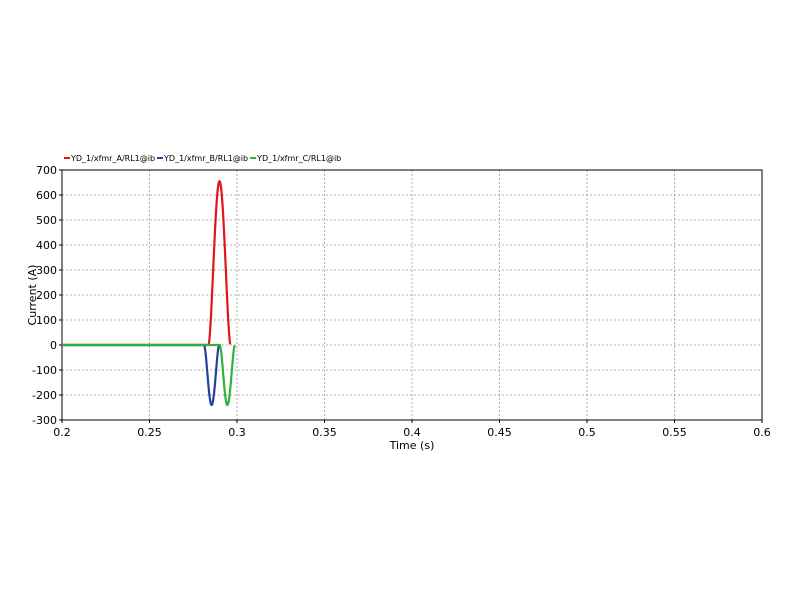 Image resolution: width=792 pixels, height=612 pixels. Describe the element at coordinates (32, 295) in the screenshot. I see `y-axis-label: Current (A)` at that location.